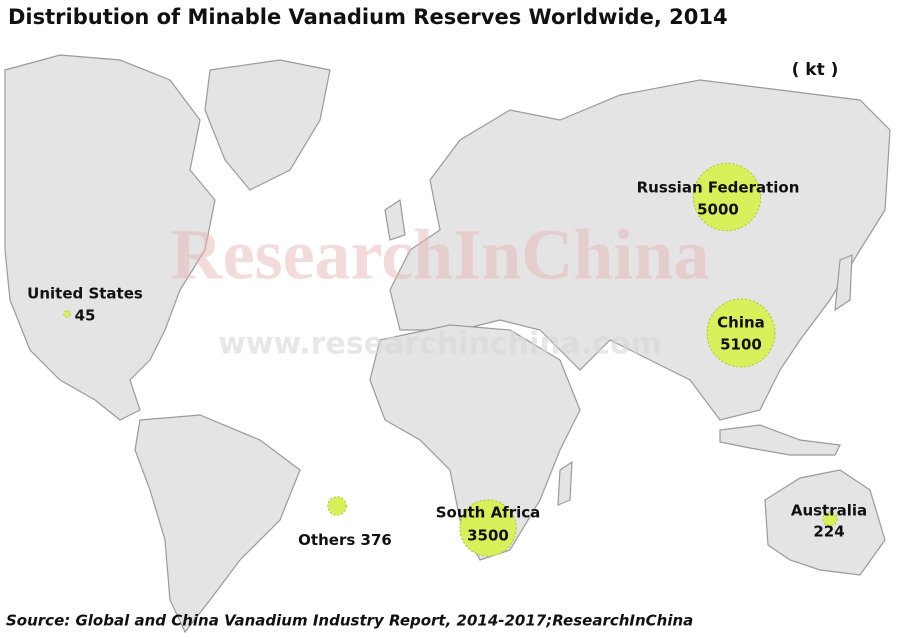  Describe the element at coordinates (565, 483) in the screenshot. I see `madagascar` at that location.